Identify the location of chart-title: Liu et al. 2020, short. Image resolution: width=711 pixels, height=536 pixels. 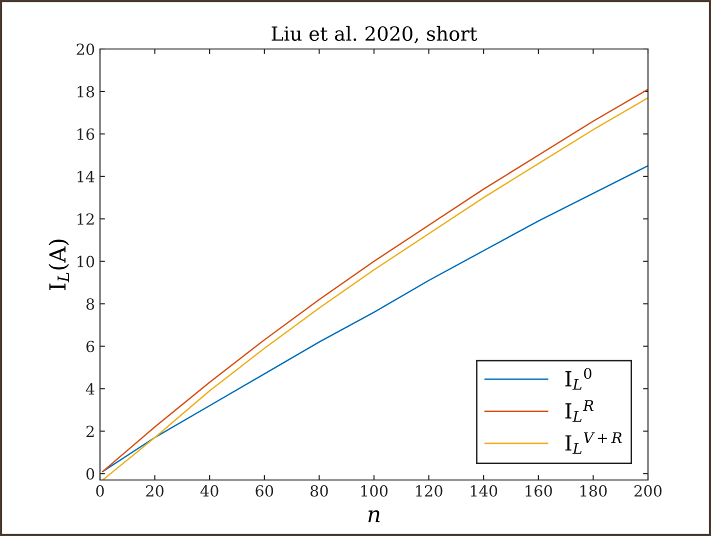
(375, 35).